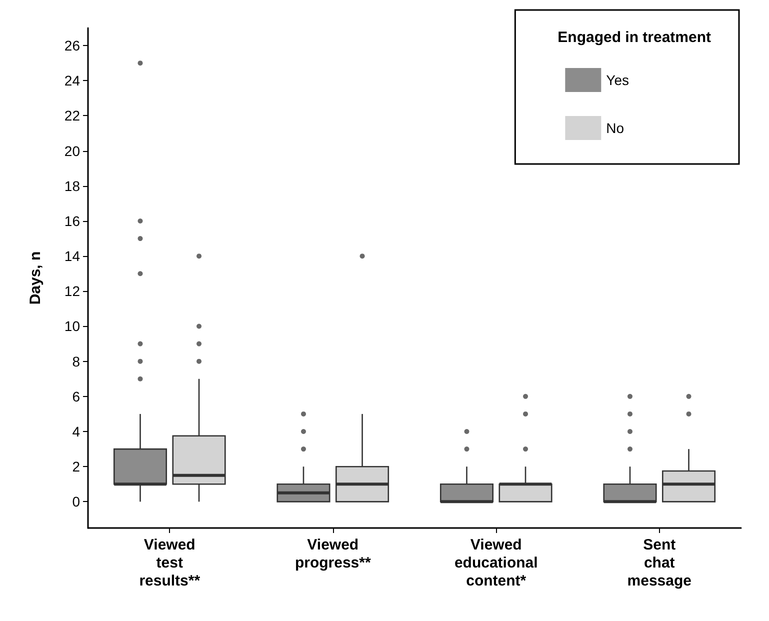  I want to click on y-tick-label: 20, so click(72, 150).